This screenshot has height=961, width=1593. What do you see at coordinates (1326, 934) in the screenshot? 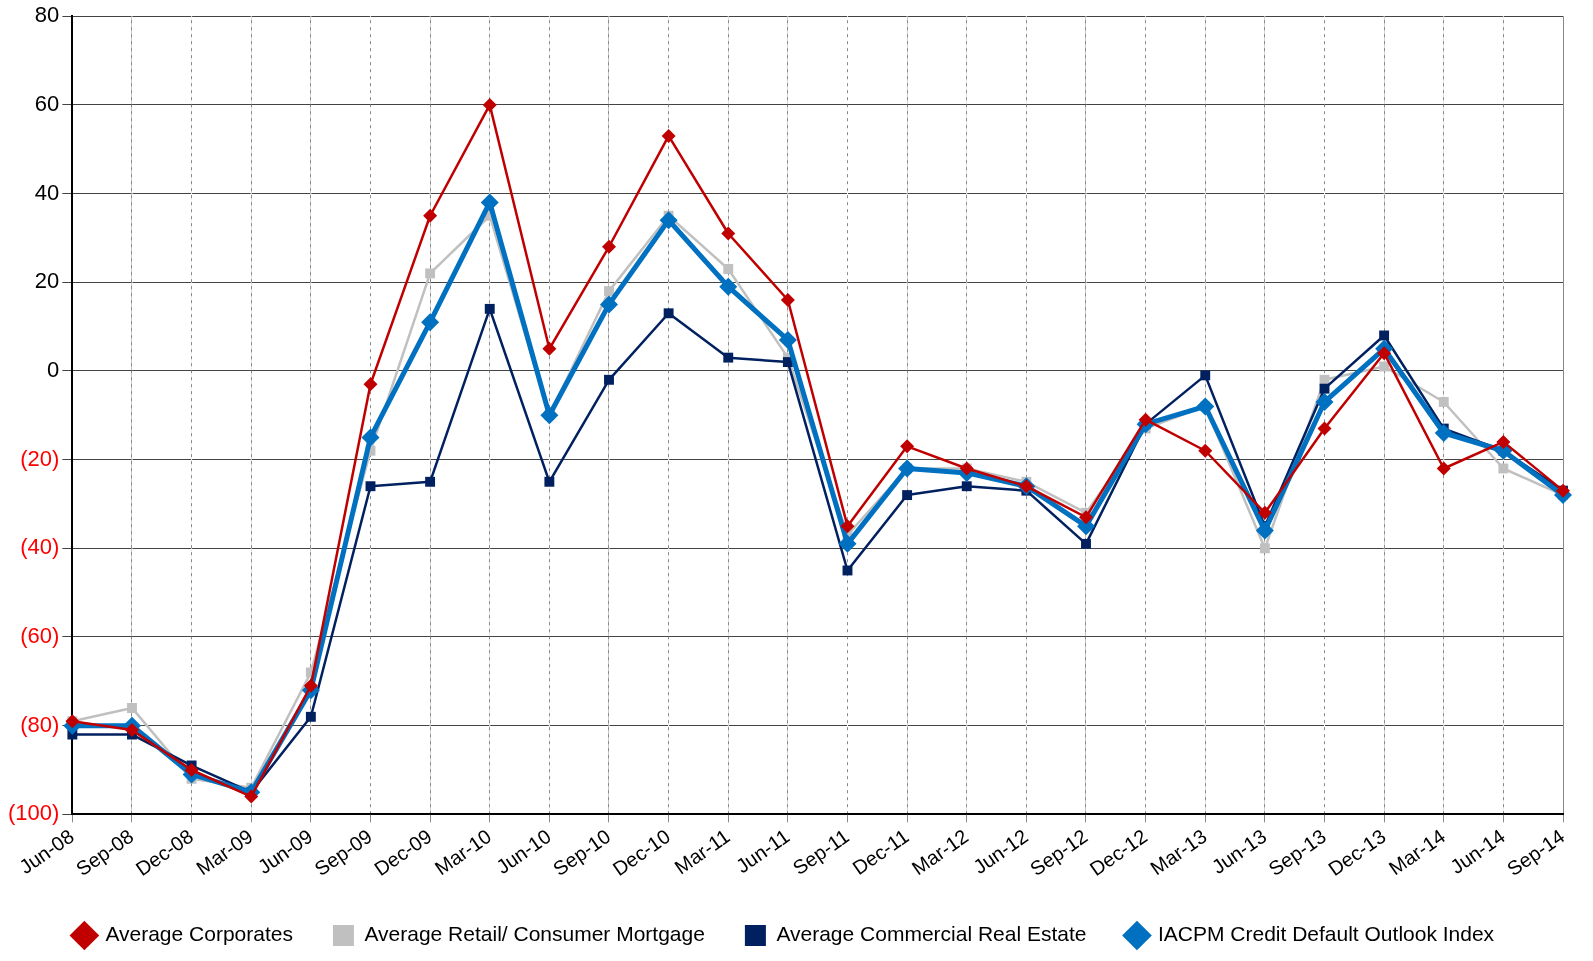
I see `legend-label: IACPM Credit Default Outlook Index` at bounding box center [1326, 934].